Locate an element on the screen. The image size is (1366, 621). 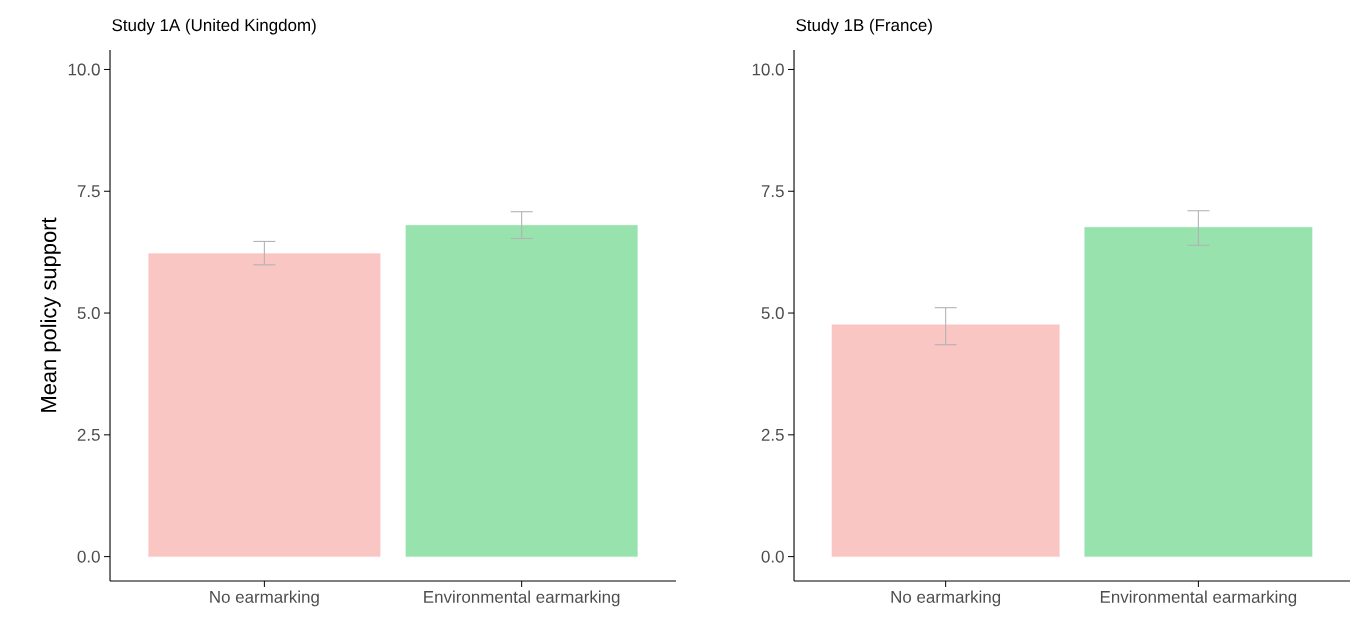
chart-title: Study 1A (United Kingdom) is located at coordinates (214, 26).